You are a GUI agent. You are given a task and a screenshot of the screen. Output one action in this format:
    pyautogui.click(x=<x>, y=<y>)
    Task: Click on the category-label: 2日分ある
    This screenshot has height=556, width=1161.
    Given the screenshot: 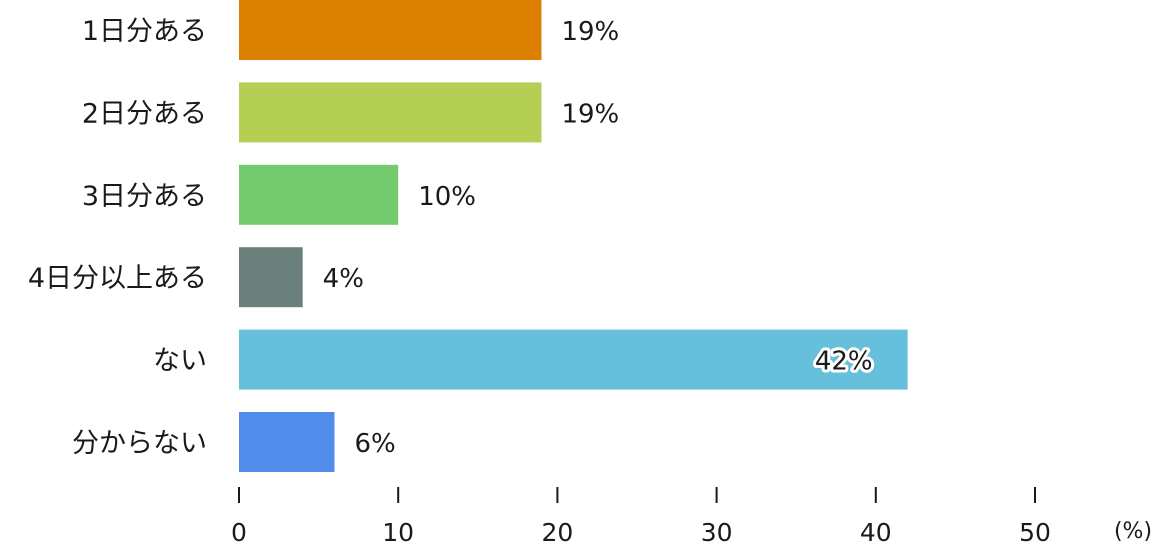 What is the action you would take?
    pyautogui.click(x=144, y=113)
    